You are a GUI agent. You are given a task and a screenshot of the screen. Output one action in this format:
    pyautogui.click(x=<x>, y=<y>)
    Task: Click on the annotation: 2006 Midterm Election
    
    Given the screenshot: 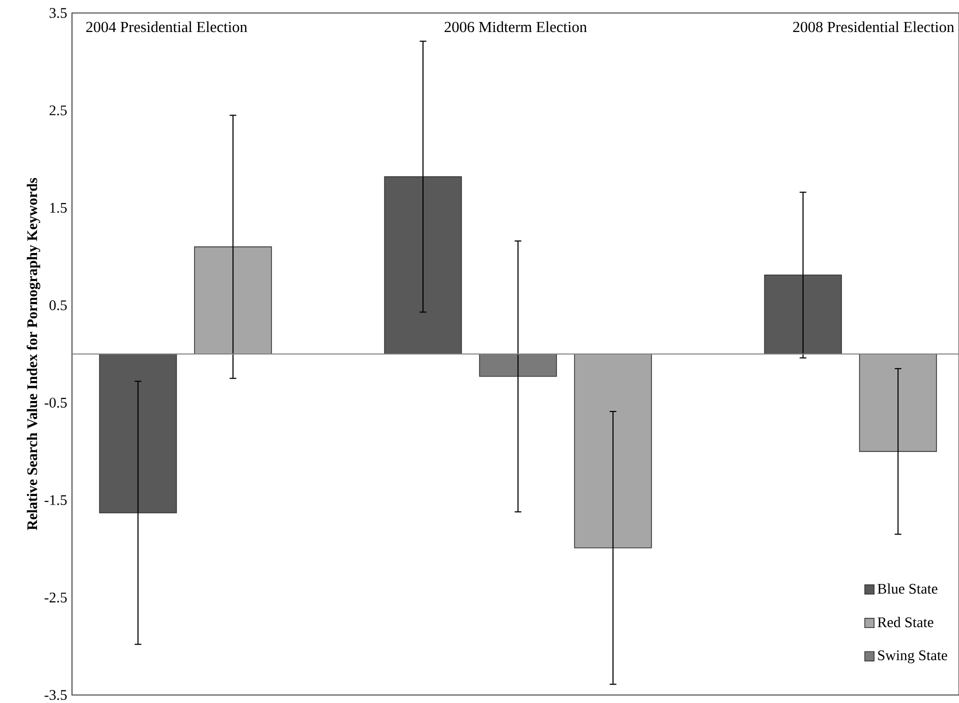 What is the action you would take?
    pyautogui.click(x=515, y=26)
    